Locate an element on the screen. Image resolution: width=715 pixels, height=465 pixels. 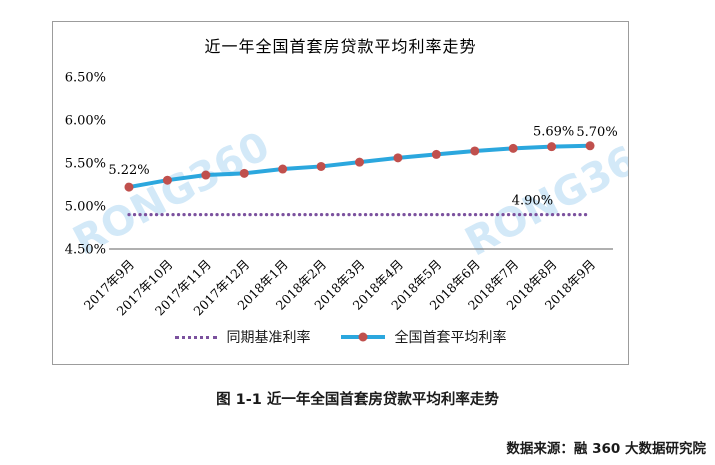
data-label: 5.70% is located at coordinates (596, 132).